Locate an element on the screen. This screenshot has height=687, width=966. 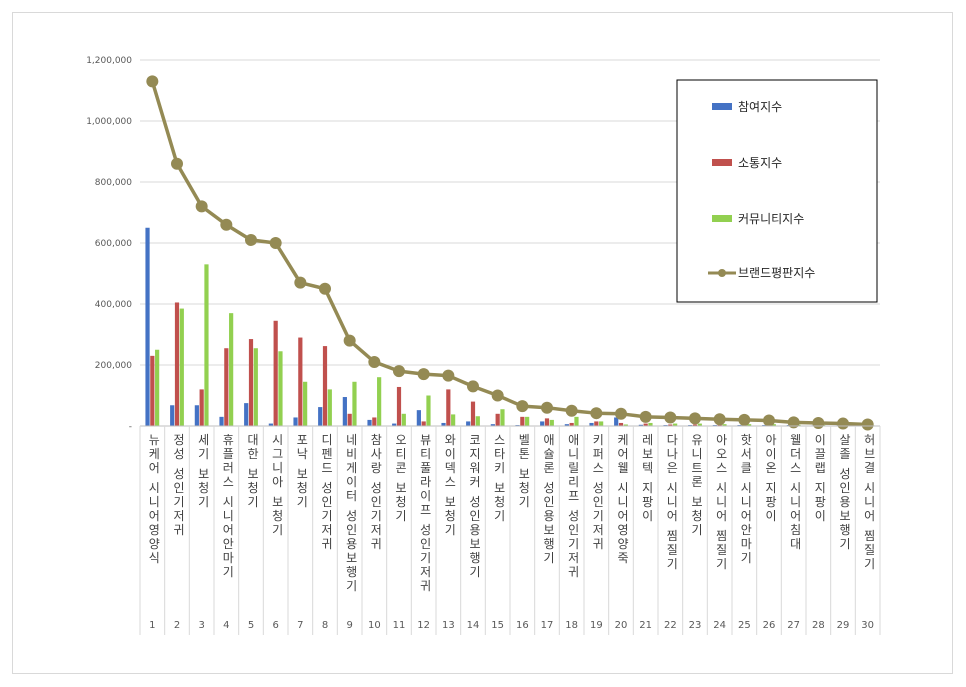
category-label-char: 죽 is located at coordinates (622, 558).